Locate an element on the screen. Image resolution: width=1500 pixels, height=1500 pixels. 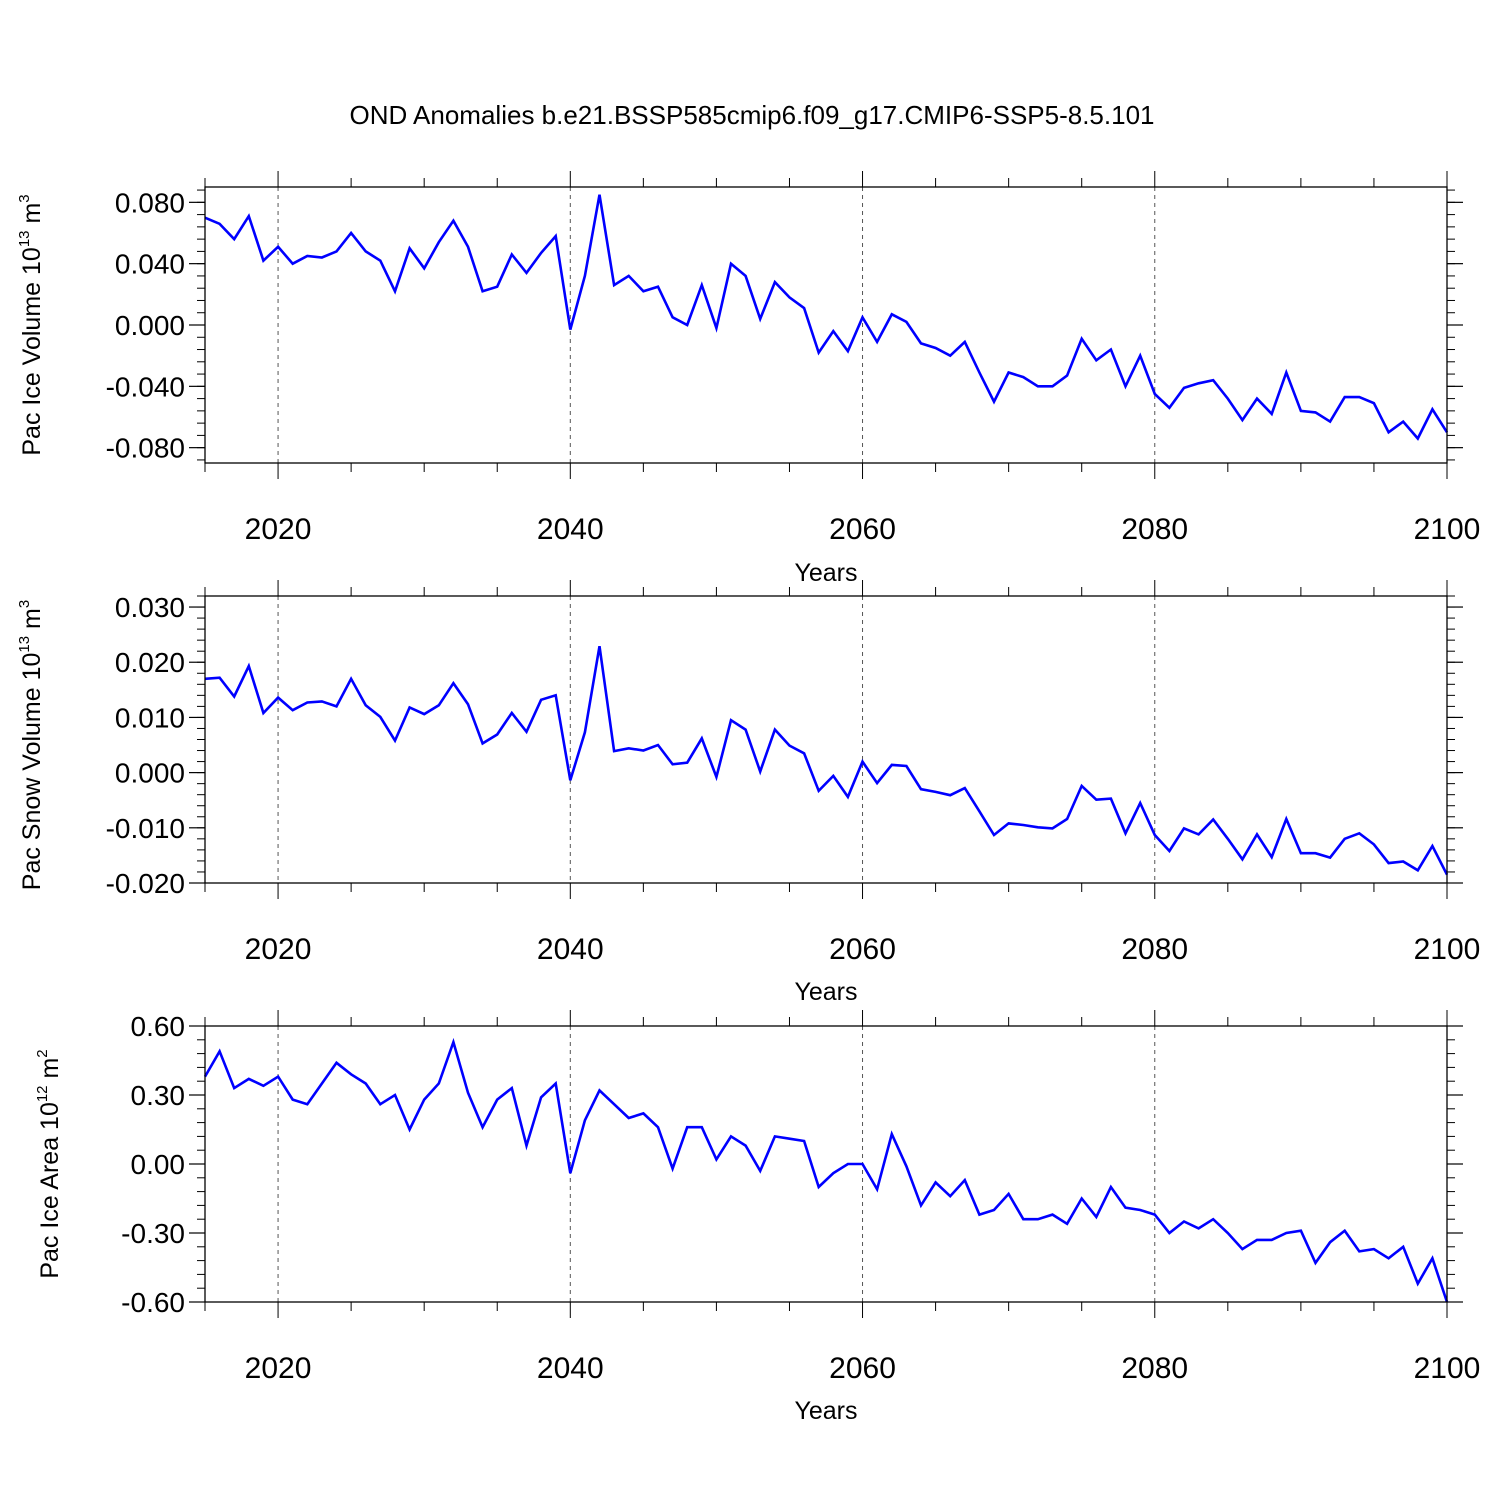
y-axis-label: Pac Ice Area 1012 m2 is located at coordinates (49, 1163).